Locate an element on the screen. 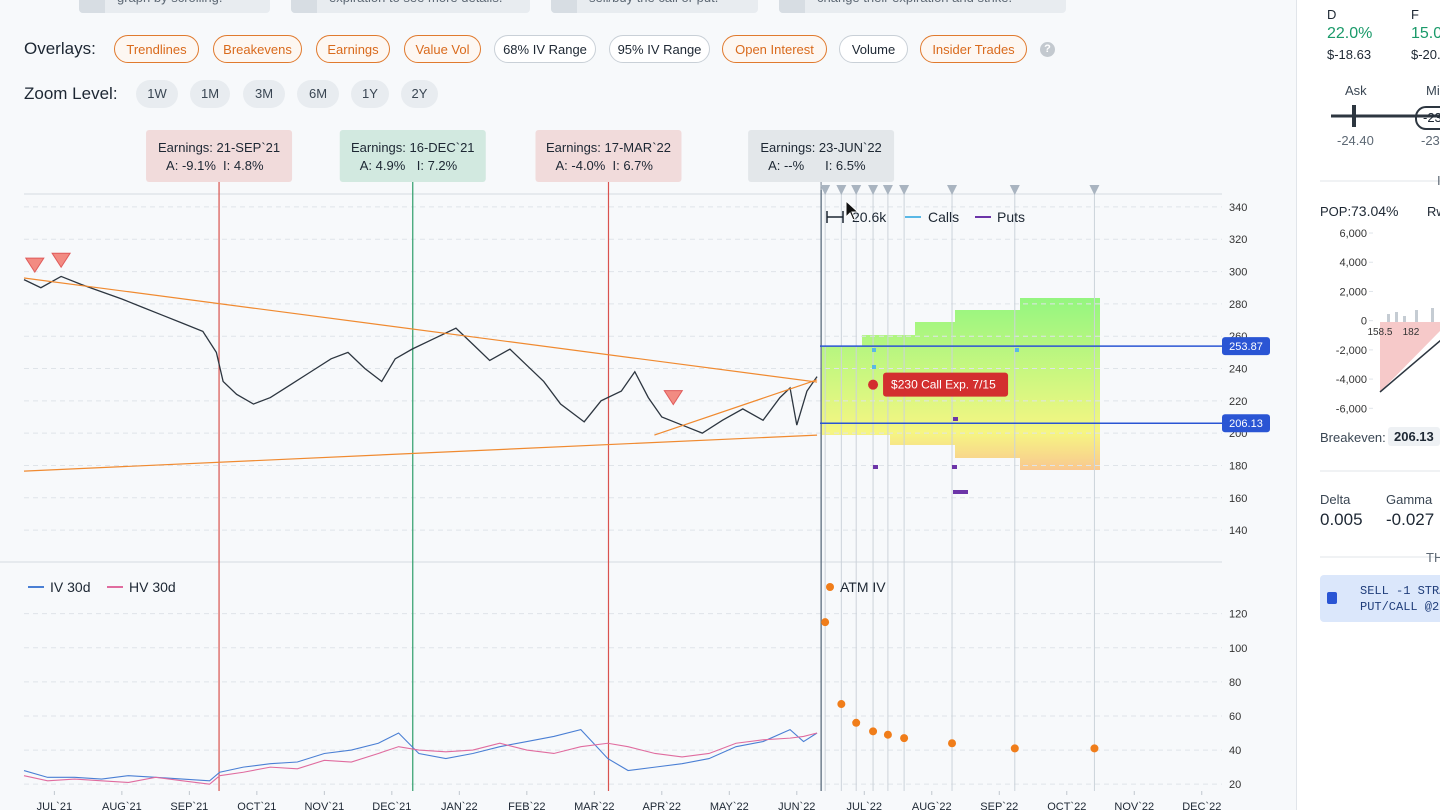 This screenshot has height=810, width=1440. x-tick-label: MAR`22 is located at coordinates (594, 805).